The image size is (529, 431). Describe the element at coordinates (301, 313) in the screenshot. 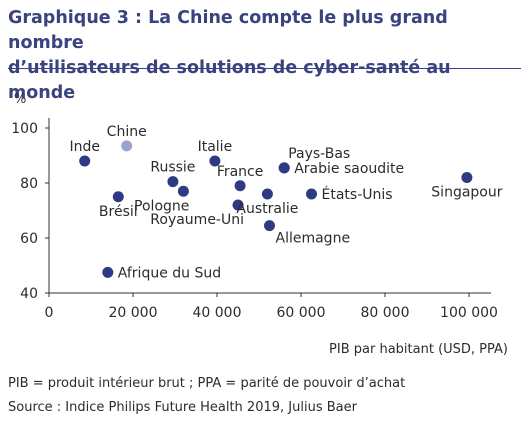

I see `x-tick-label: 60 000` at that location.